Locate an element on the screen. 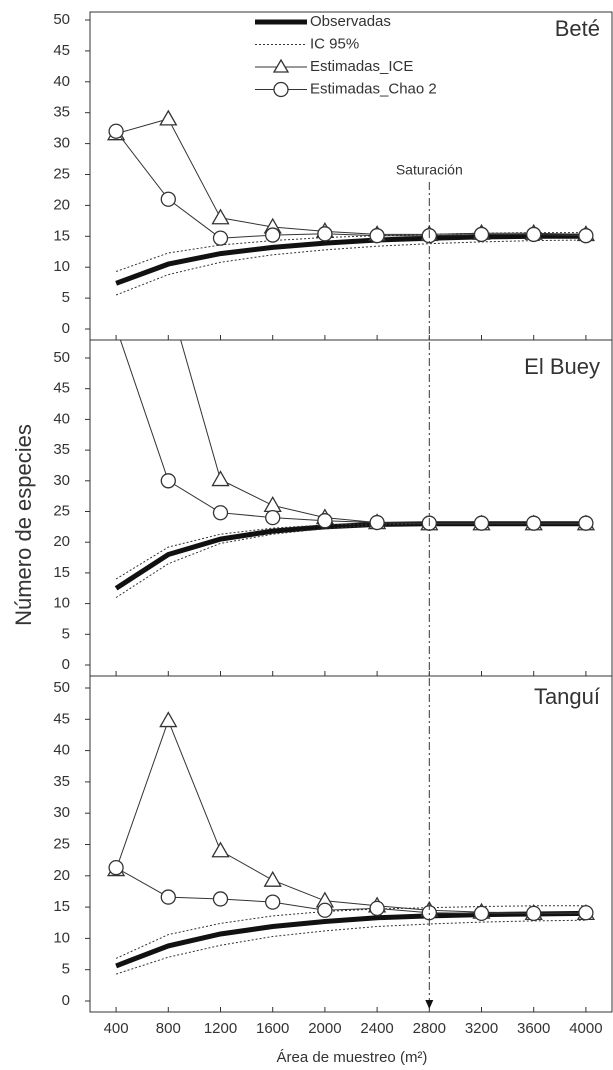 The image size is (613, 1070). series-group is located at coordinates (351, 202).